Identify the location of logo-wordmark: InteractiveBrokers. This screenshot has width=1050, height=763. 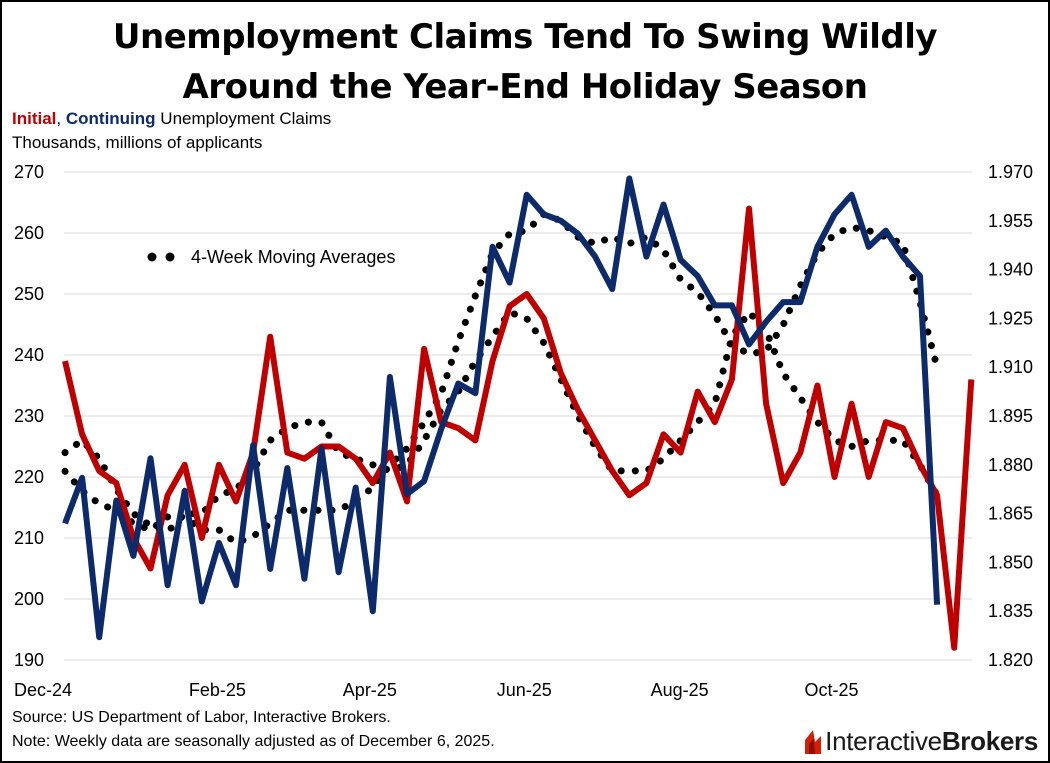
(931, 741).